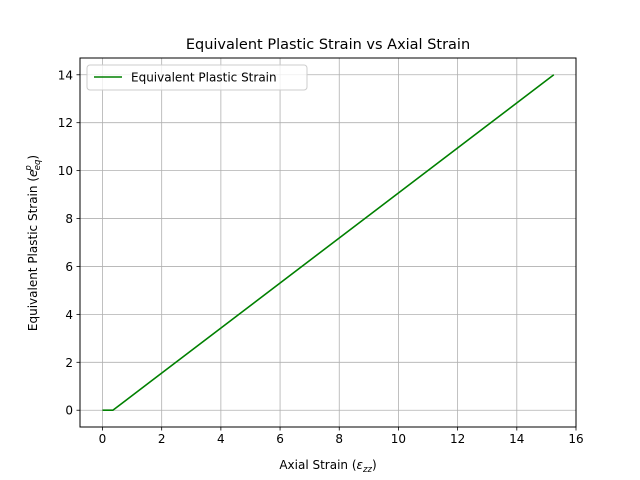  Describe the element at coordinates (29, 168) in the screenshot. I see `y-axis-label-superscript: p` at that location.